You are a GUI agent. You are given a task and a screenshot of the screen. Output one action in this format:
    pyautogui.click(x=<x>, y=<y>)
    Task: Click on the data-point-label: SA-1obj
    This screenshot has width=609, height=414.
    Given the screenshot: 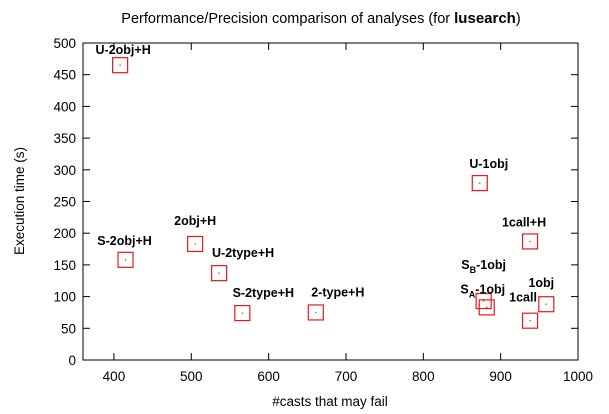 What is the action you would take?
    pyautogui.click(x=482, y=290)
    